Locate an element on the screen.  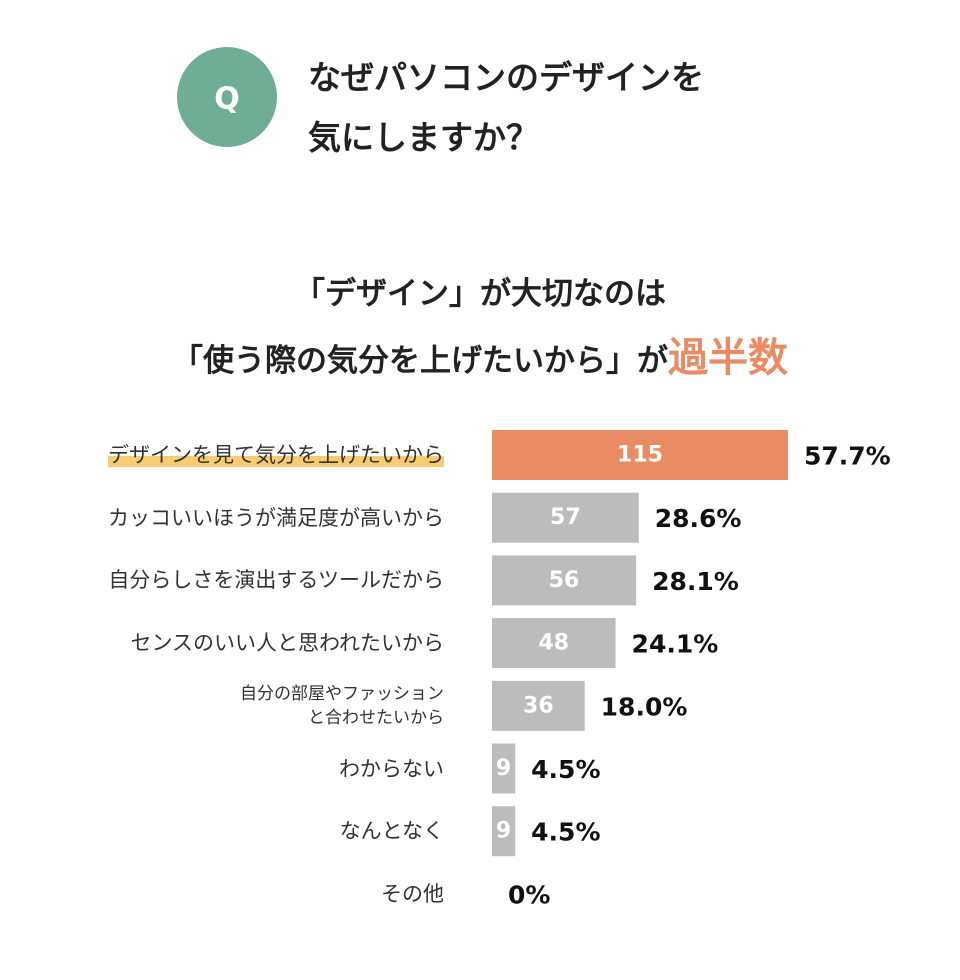
category-text: センスのいい人と思われたいから is located at coordinates (287, 643).